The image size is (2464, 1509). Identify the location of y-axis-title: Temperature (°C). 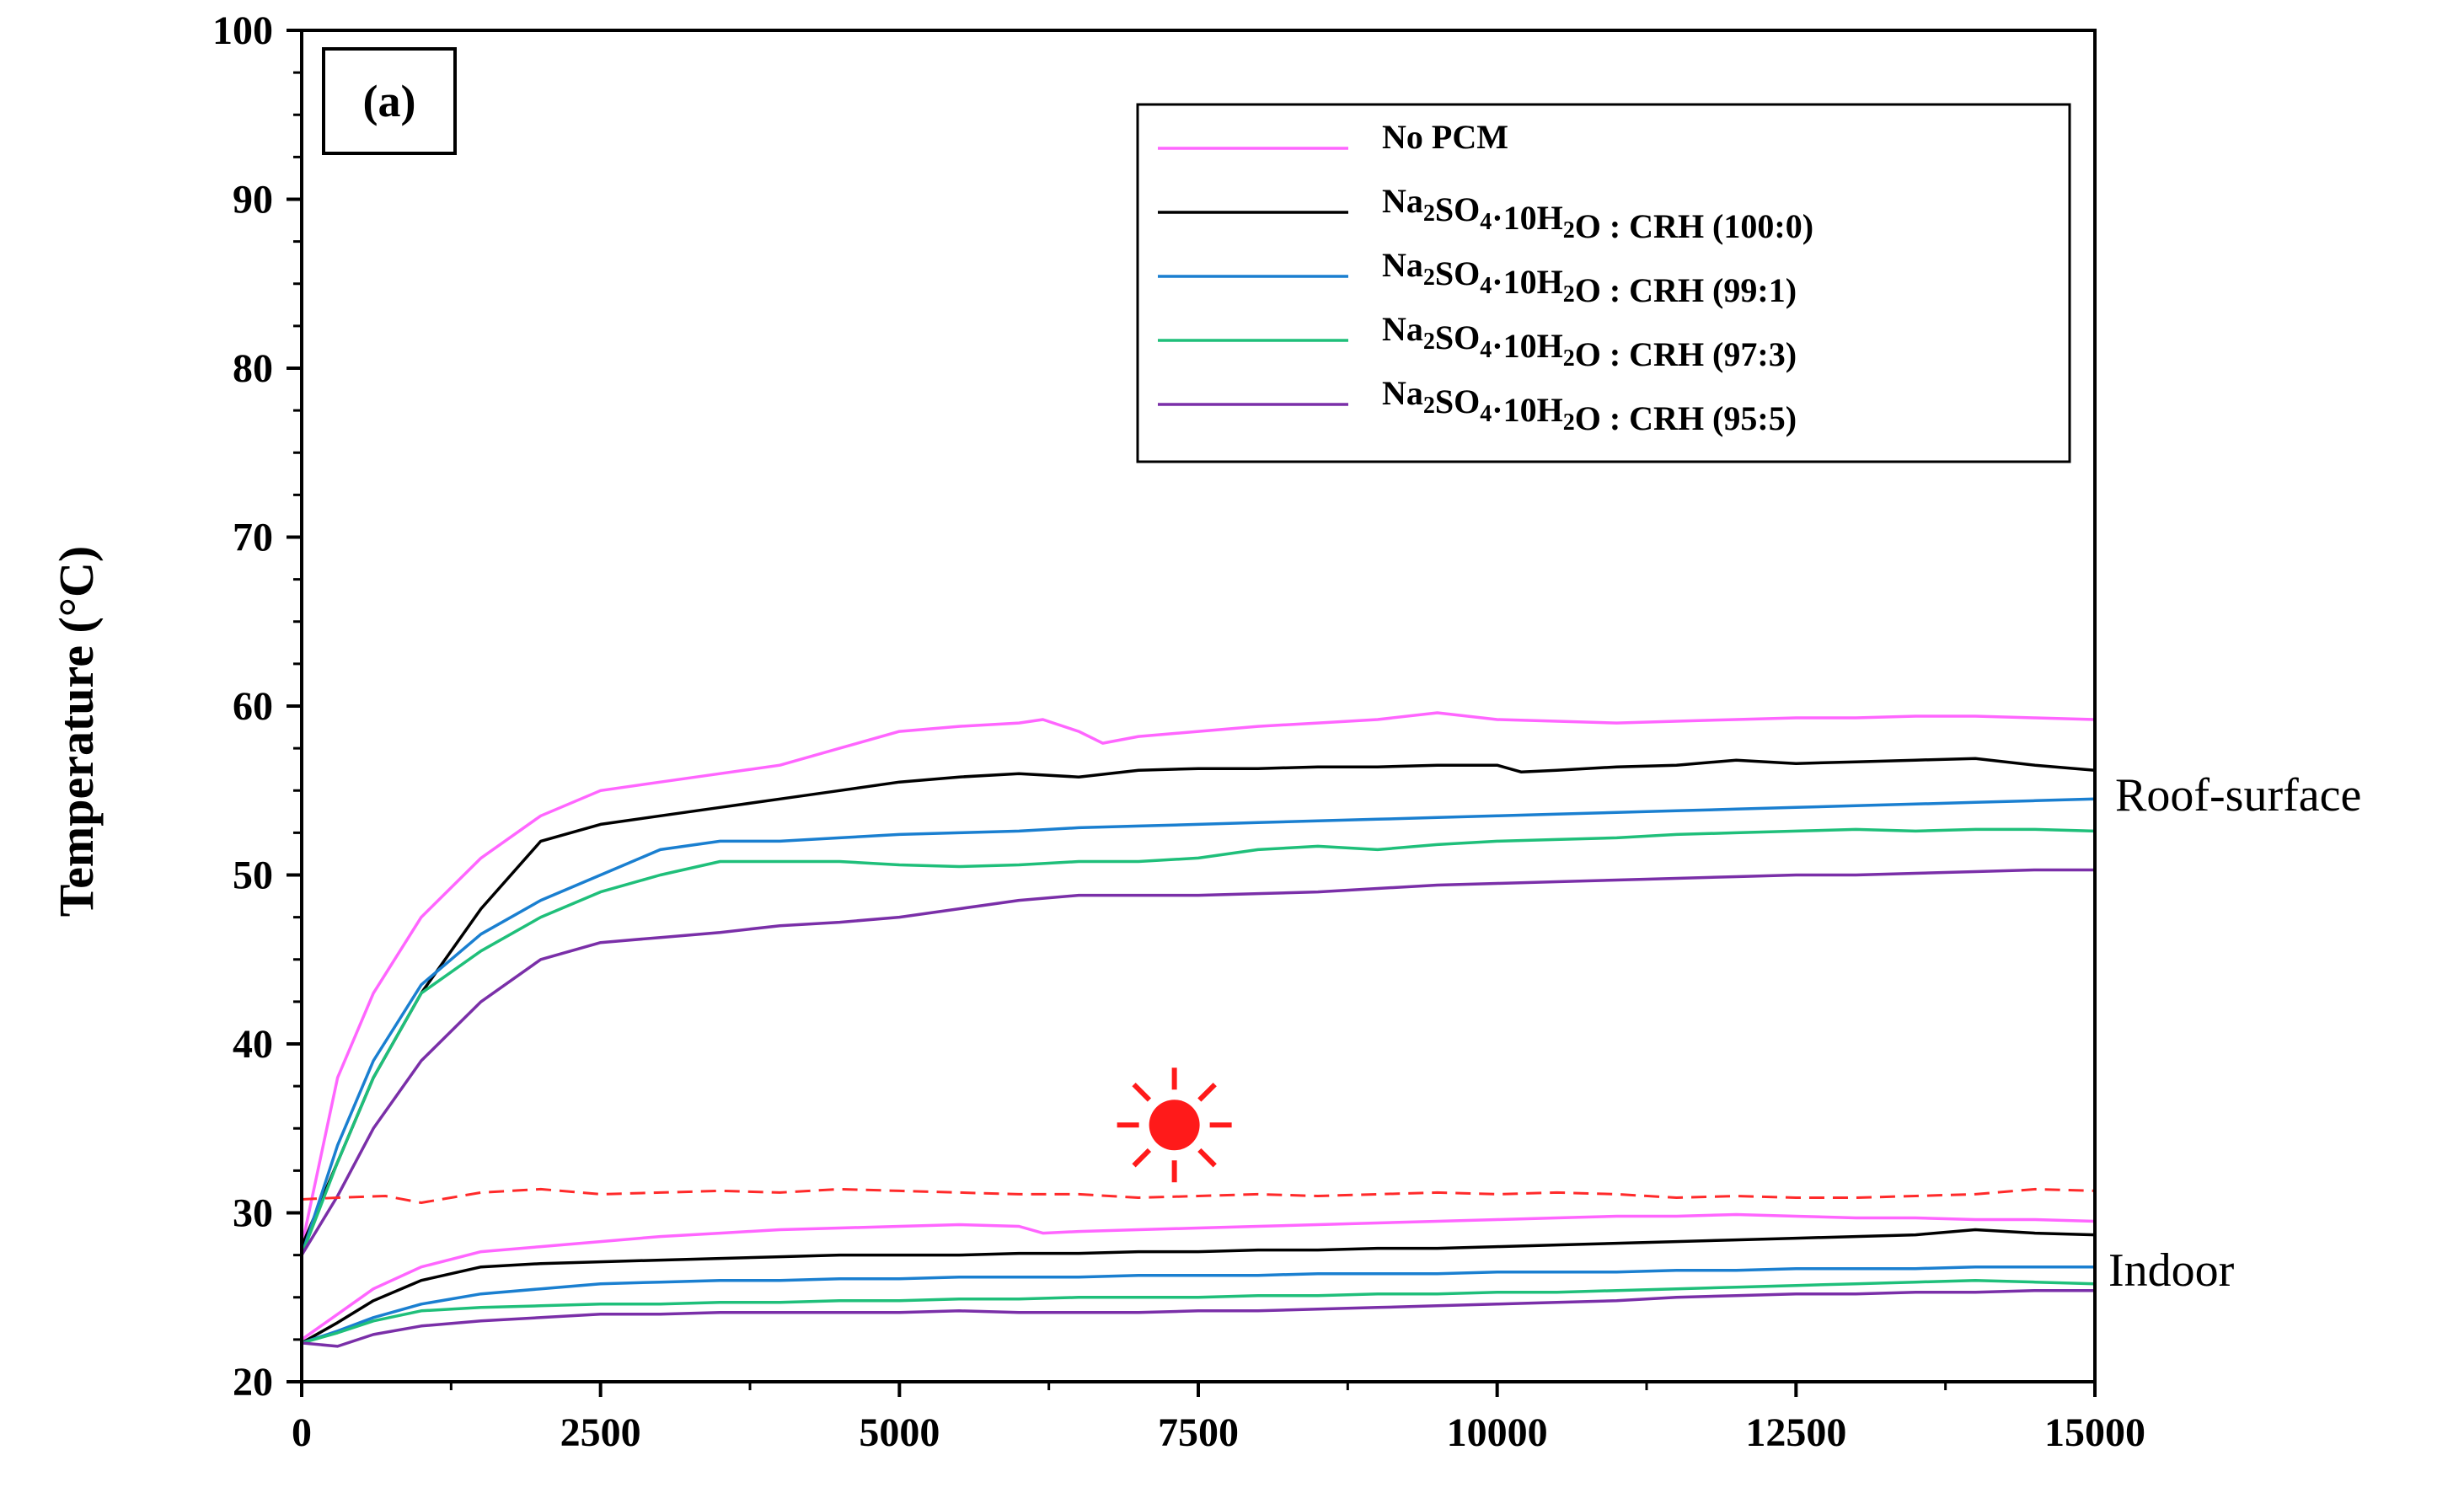
(76, 731).